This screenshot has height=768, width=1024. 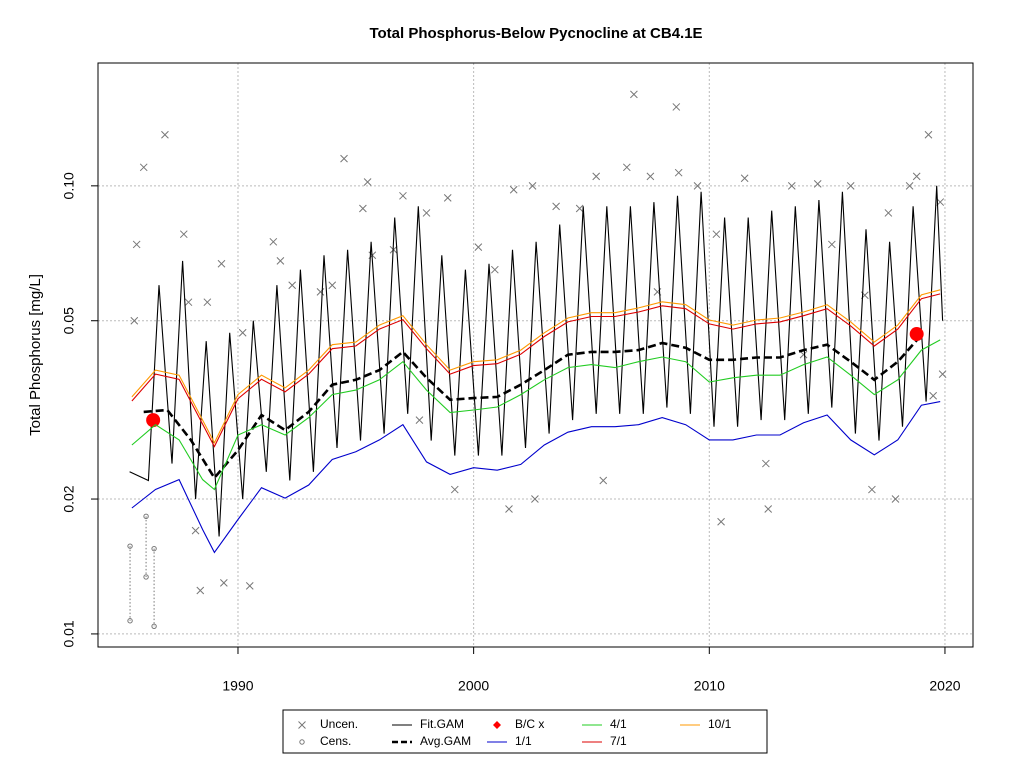 What do you see at coordinates (69, 633) in the screenshot?
I see `y-tick-label: 0.01` at bounding box center [69, 633].